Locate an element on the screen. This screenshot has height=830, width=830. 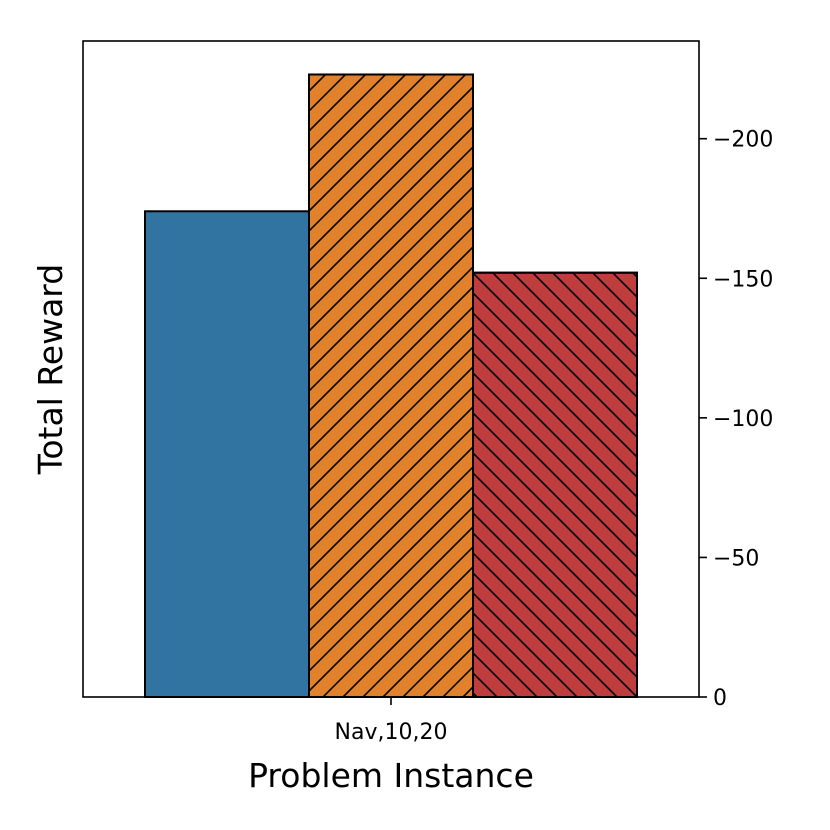
y-axis-ticks: 0 −50 −100 −150 −200 is located at coordinates (736, 419).